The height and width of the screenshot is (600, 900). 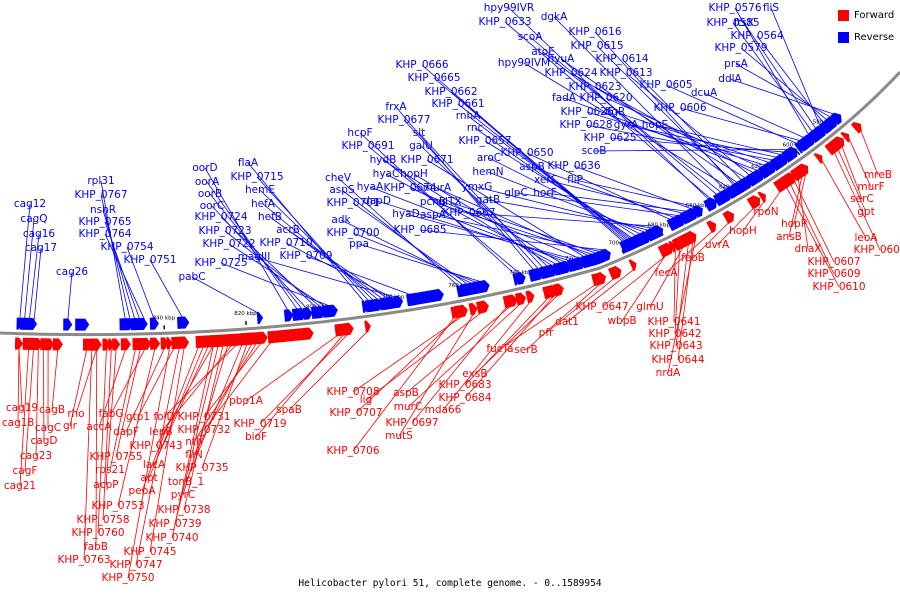 What do you see at coordinates (105, 485) in the screenshot?
I see `forward-gene-label: acpP` at bounding box center [105, 485].